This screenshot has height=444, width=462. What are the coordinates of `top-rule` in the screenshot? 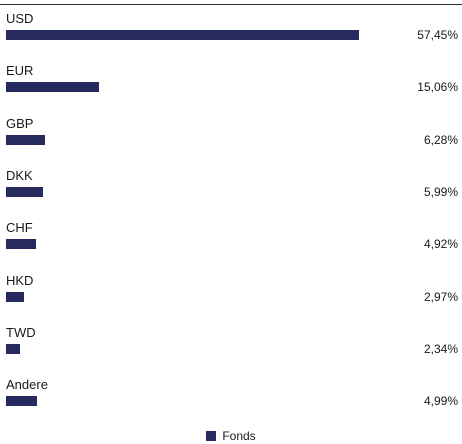 It's located at (231, 4).